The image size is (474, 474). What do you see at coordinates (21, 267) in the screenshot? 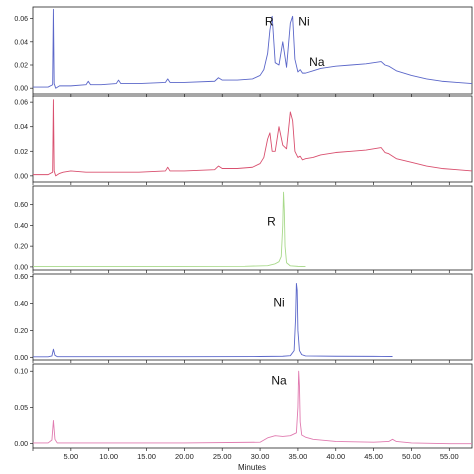
I see `panel-3-y-tick-label: 0.00` at bounding box center [21, 267].